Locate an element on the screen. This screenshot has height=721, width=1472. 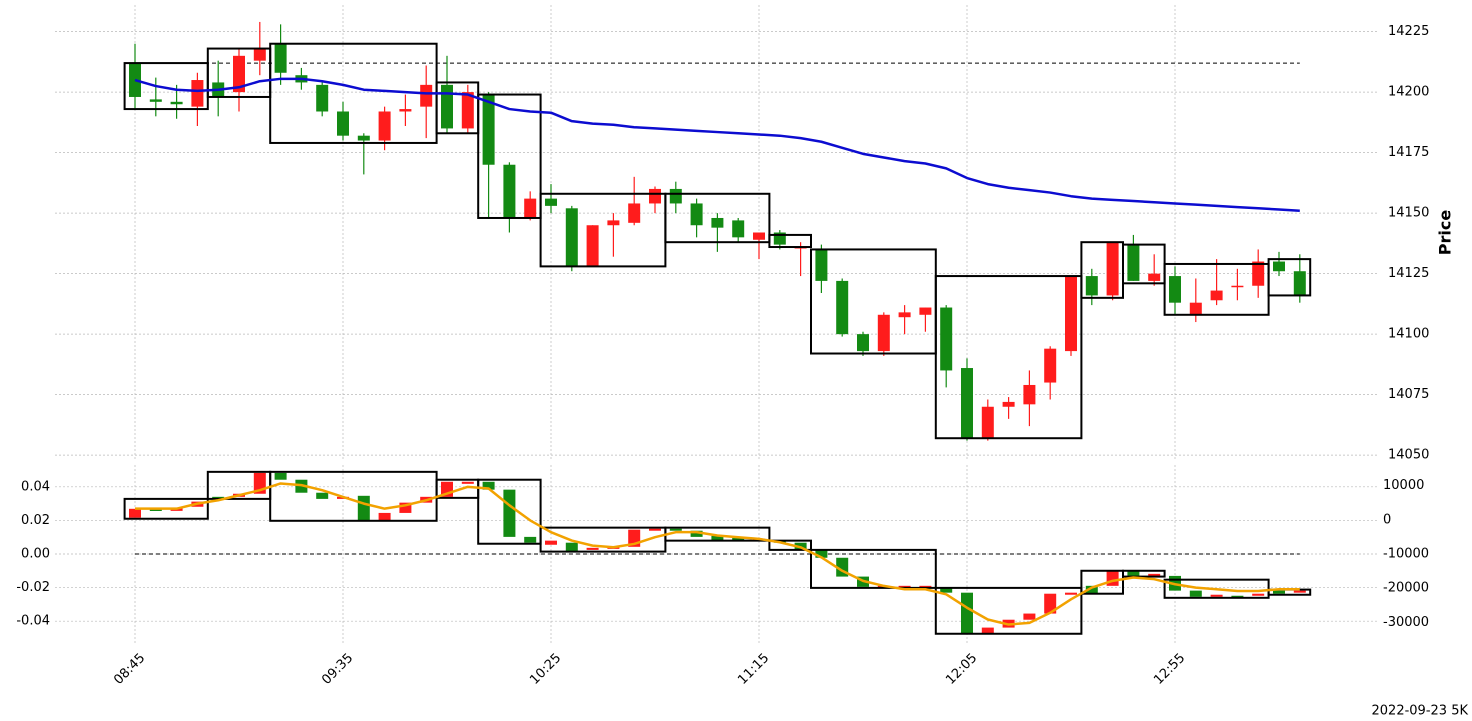
y-tick-label: 14175 is located at coordinates (1408, 152).